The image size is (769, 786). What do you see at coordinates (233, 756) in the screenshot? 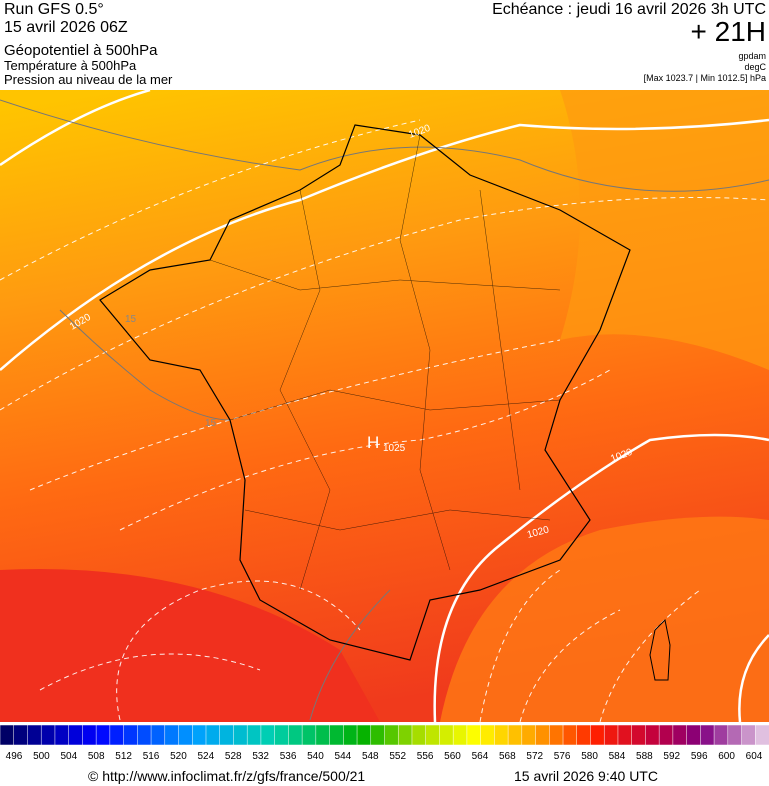
I see `scale-label: 528` at bounding box center [233, 756].